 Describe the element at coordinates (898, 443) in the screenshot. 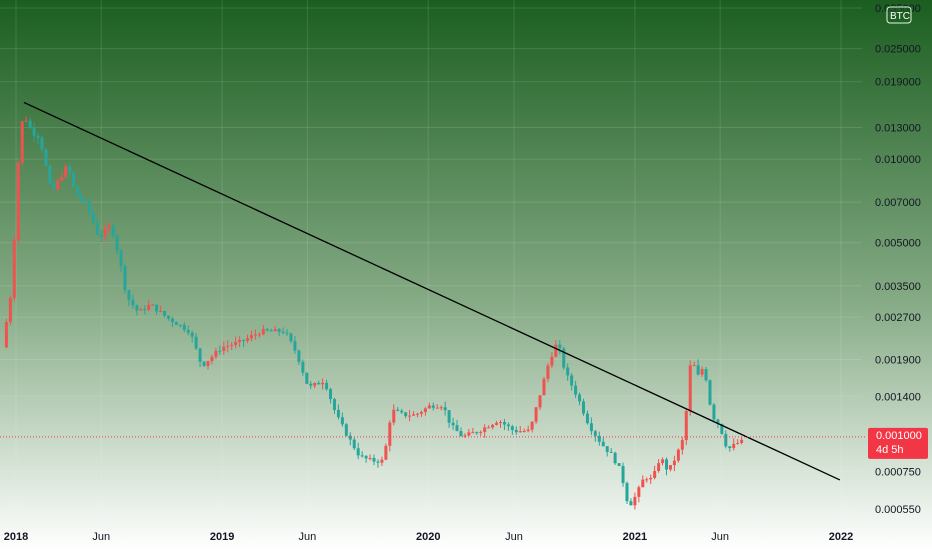

I see `price-tag: 0.001000 4d 5h` at that location.